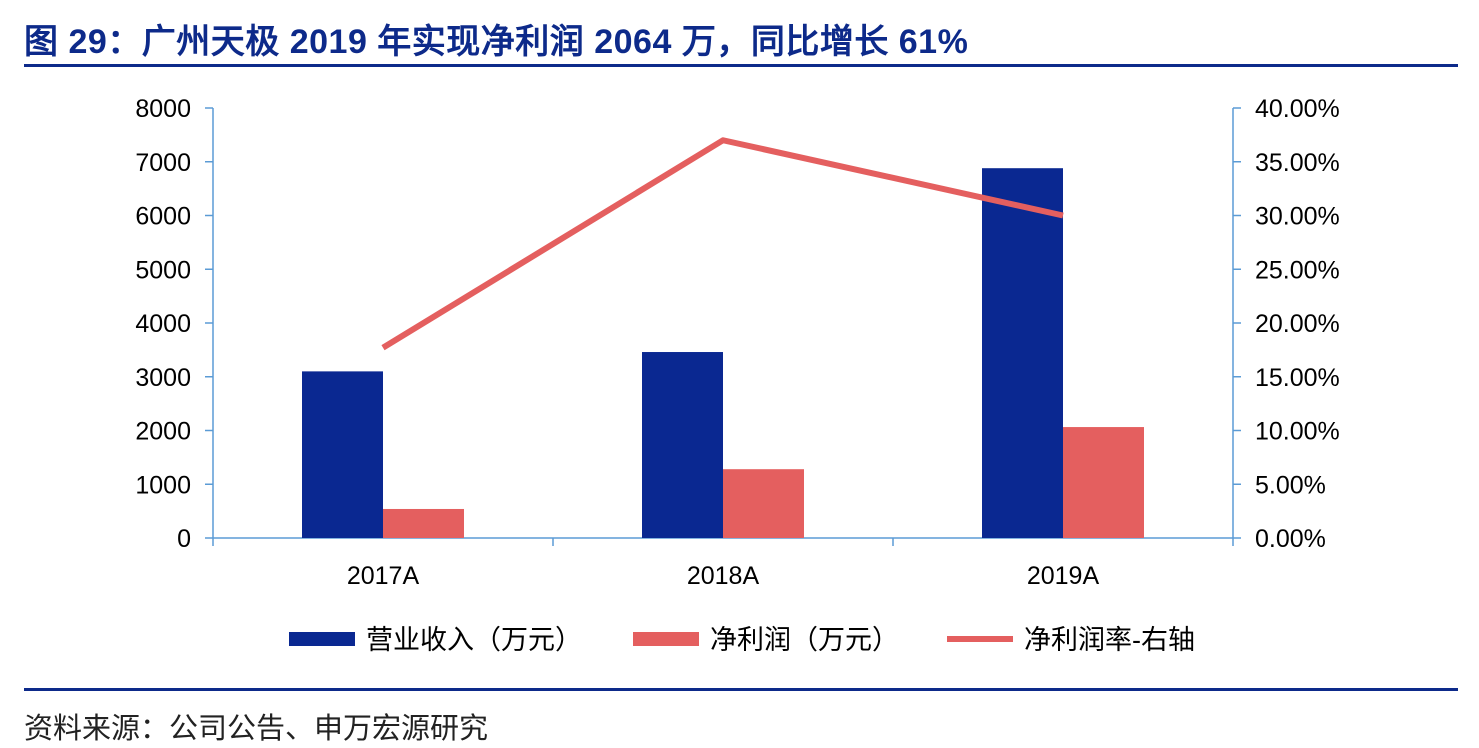 The width and height of the screenshot is (1479, 748). What do you see at coordinates (383, 576) in the screenshot?
I see `x-tick-label: 2017A` at bounding box center [383, 576].